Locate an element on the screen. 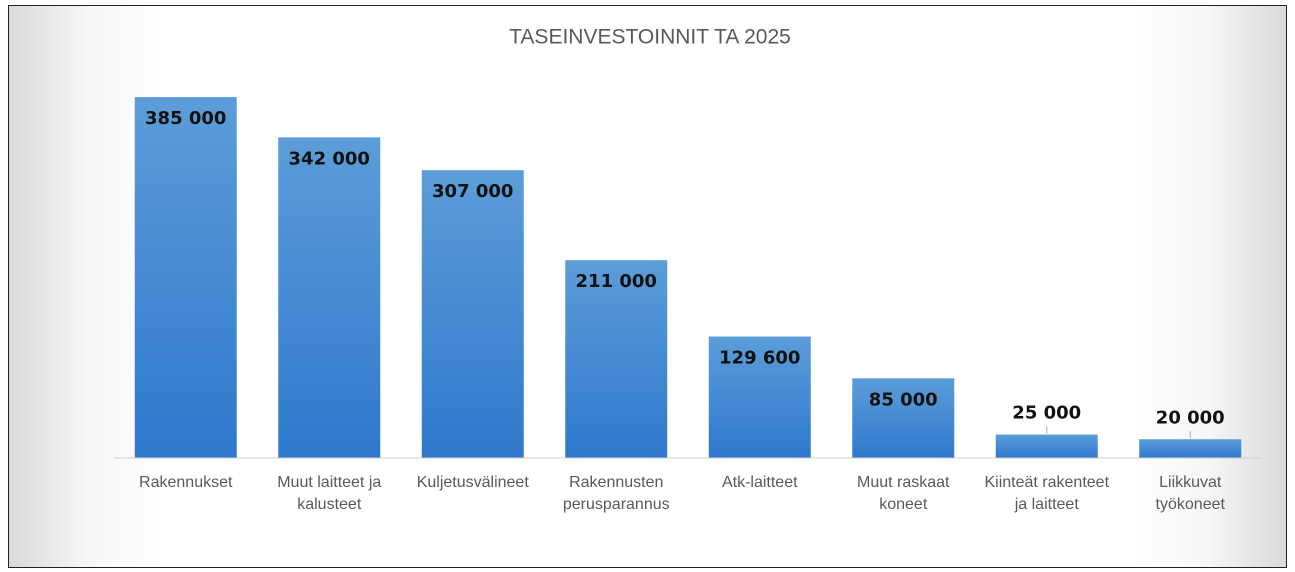 This screenshot has width=1295, height=572. value-label: 385 000 is located at coordinates (185, 118).